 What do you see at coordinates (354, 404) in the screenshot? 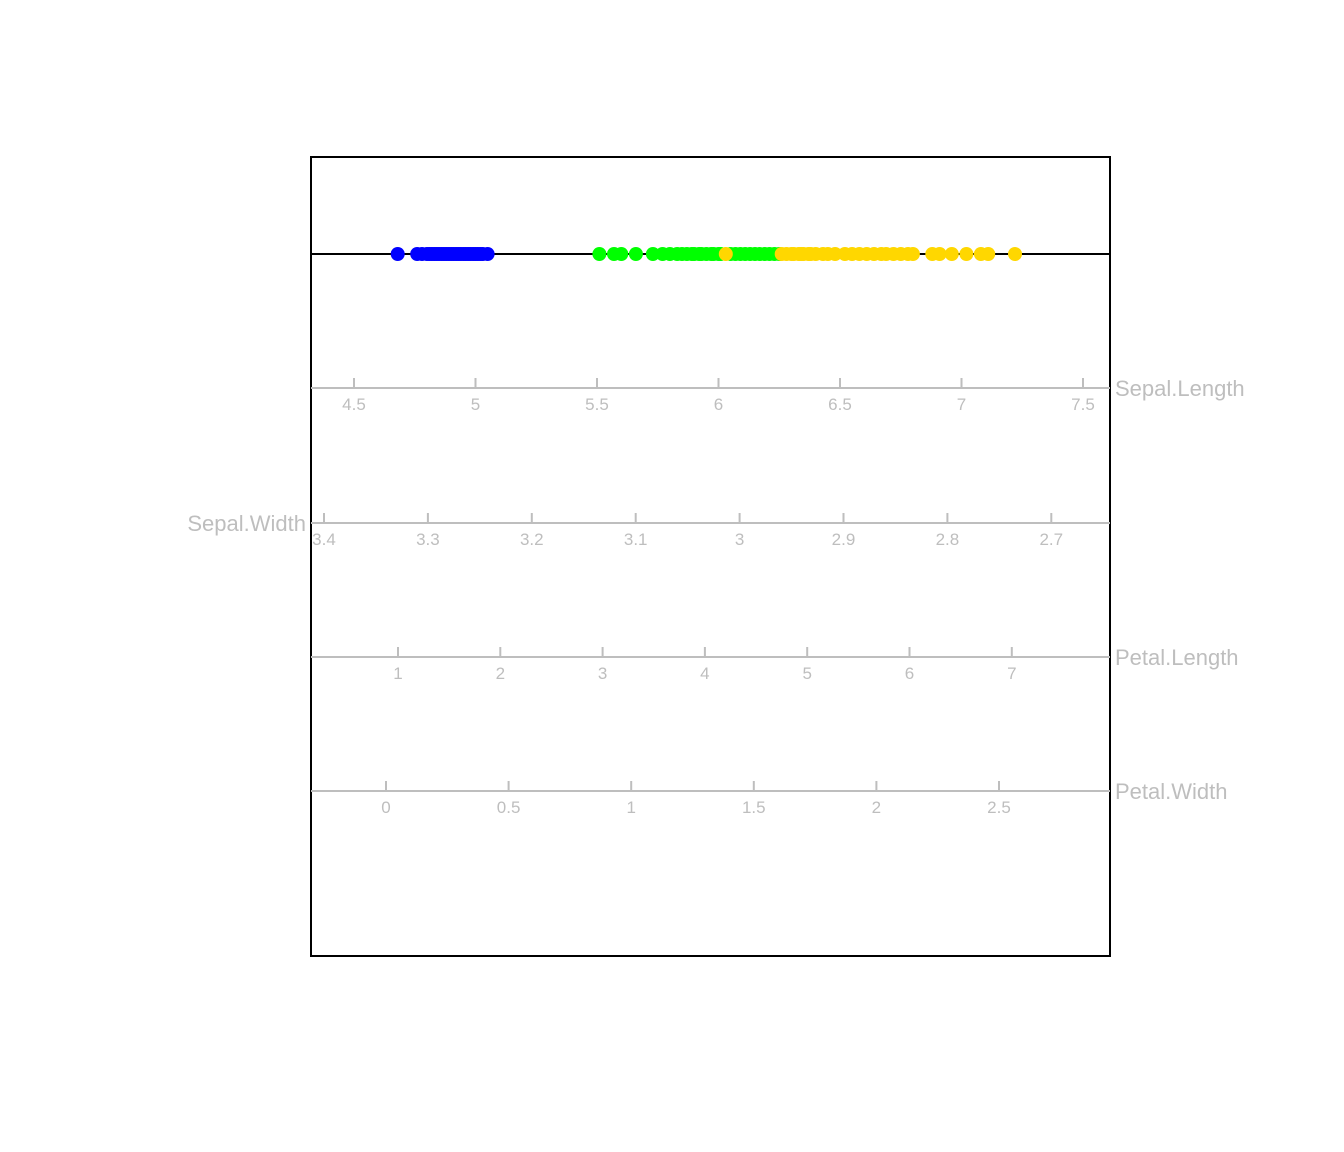
I see `tick-label: 4.5` at bounding box center [354, 404].